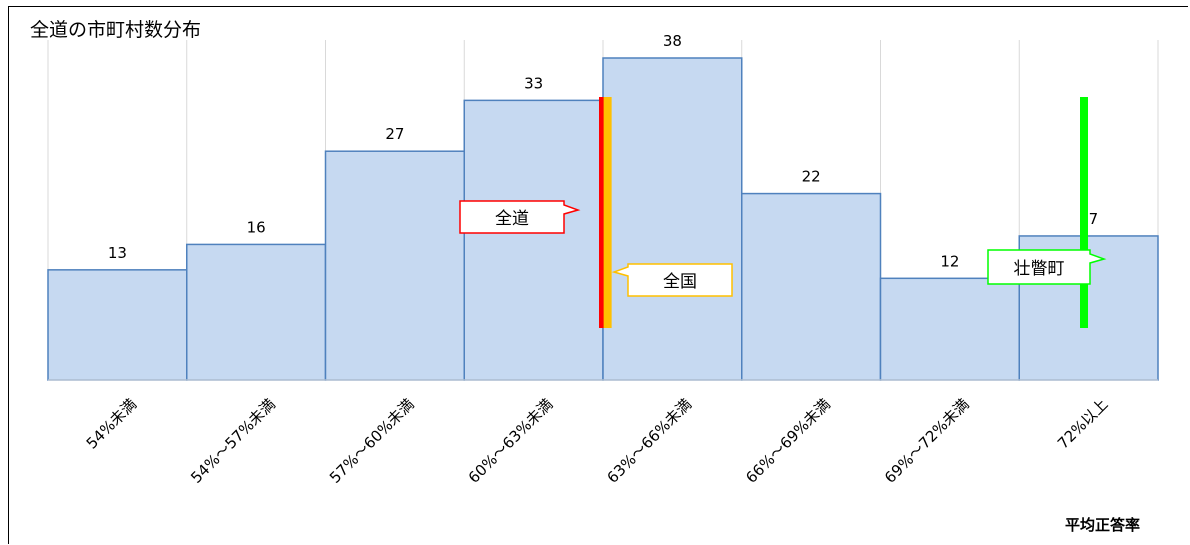  I want to click on marker-label: 全道, so click(512, 219).